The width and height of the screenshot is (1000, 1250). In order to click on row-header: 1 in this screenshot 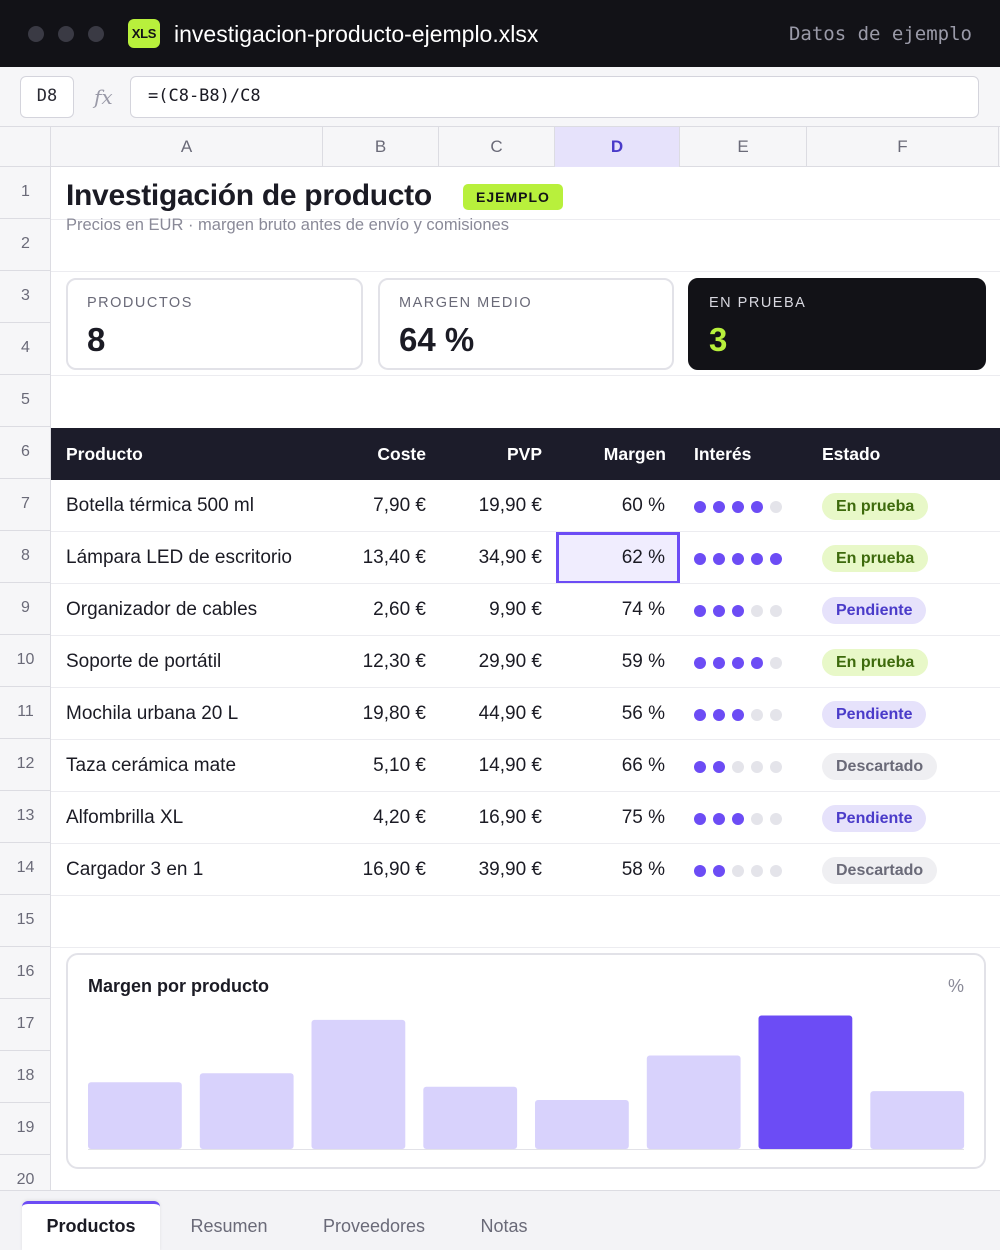, I will do `click(25, 193)`.